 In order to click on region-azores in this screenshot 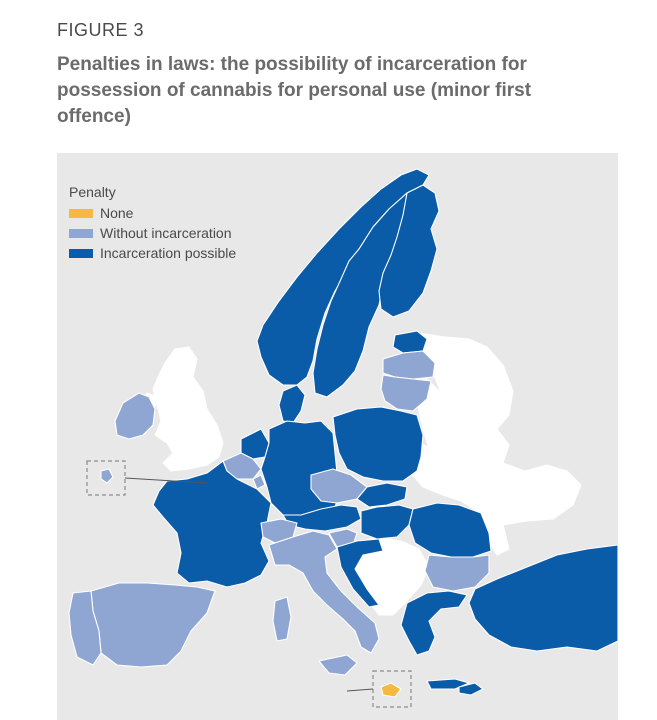, I will do `click(107, 476)`.